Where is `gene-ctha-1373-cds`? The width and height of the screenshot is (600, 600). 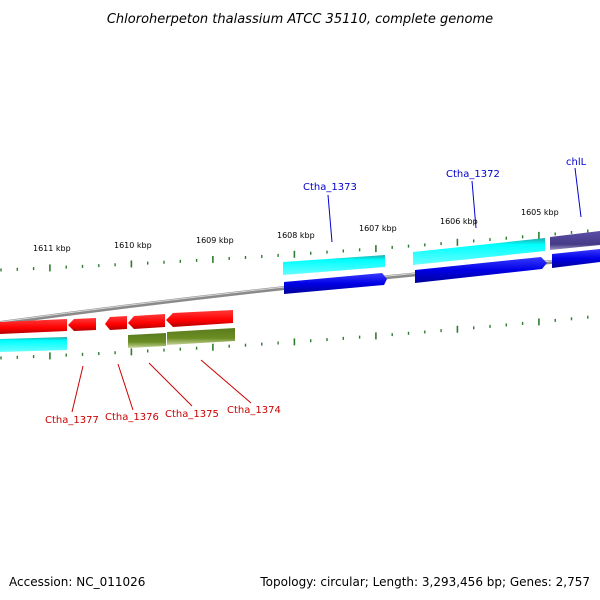 gene-ctha-1373-cds is located at coordinates (334, 265).